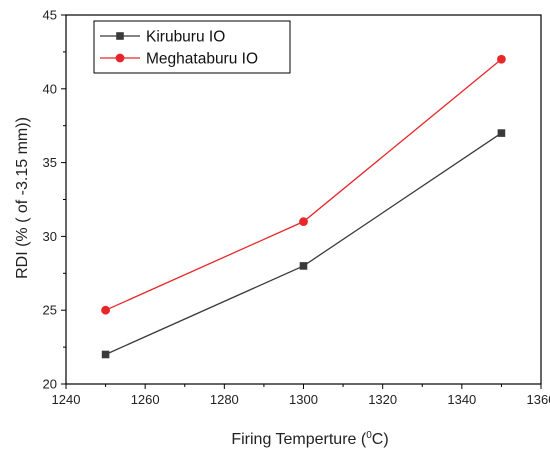 The image size is (550, 455). Describe the element at coordinates (50, 310) in the screenshot. I see `y-tick-label: 25` at that location.